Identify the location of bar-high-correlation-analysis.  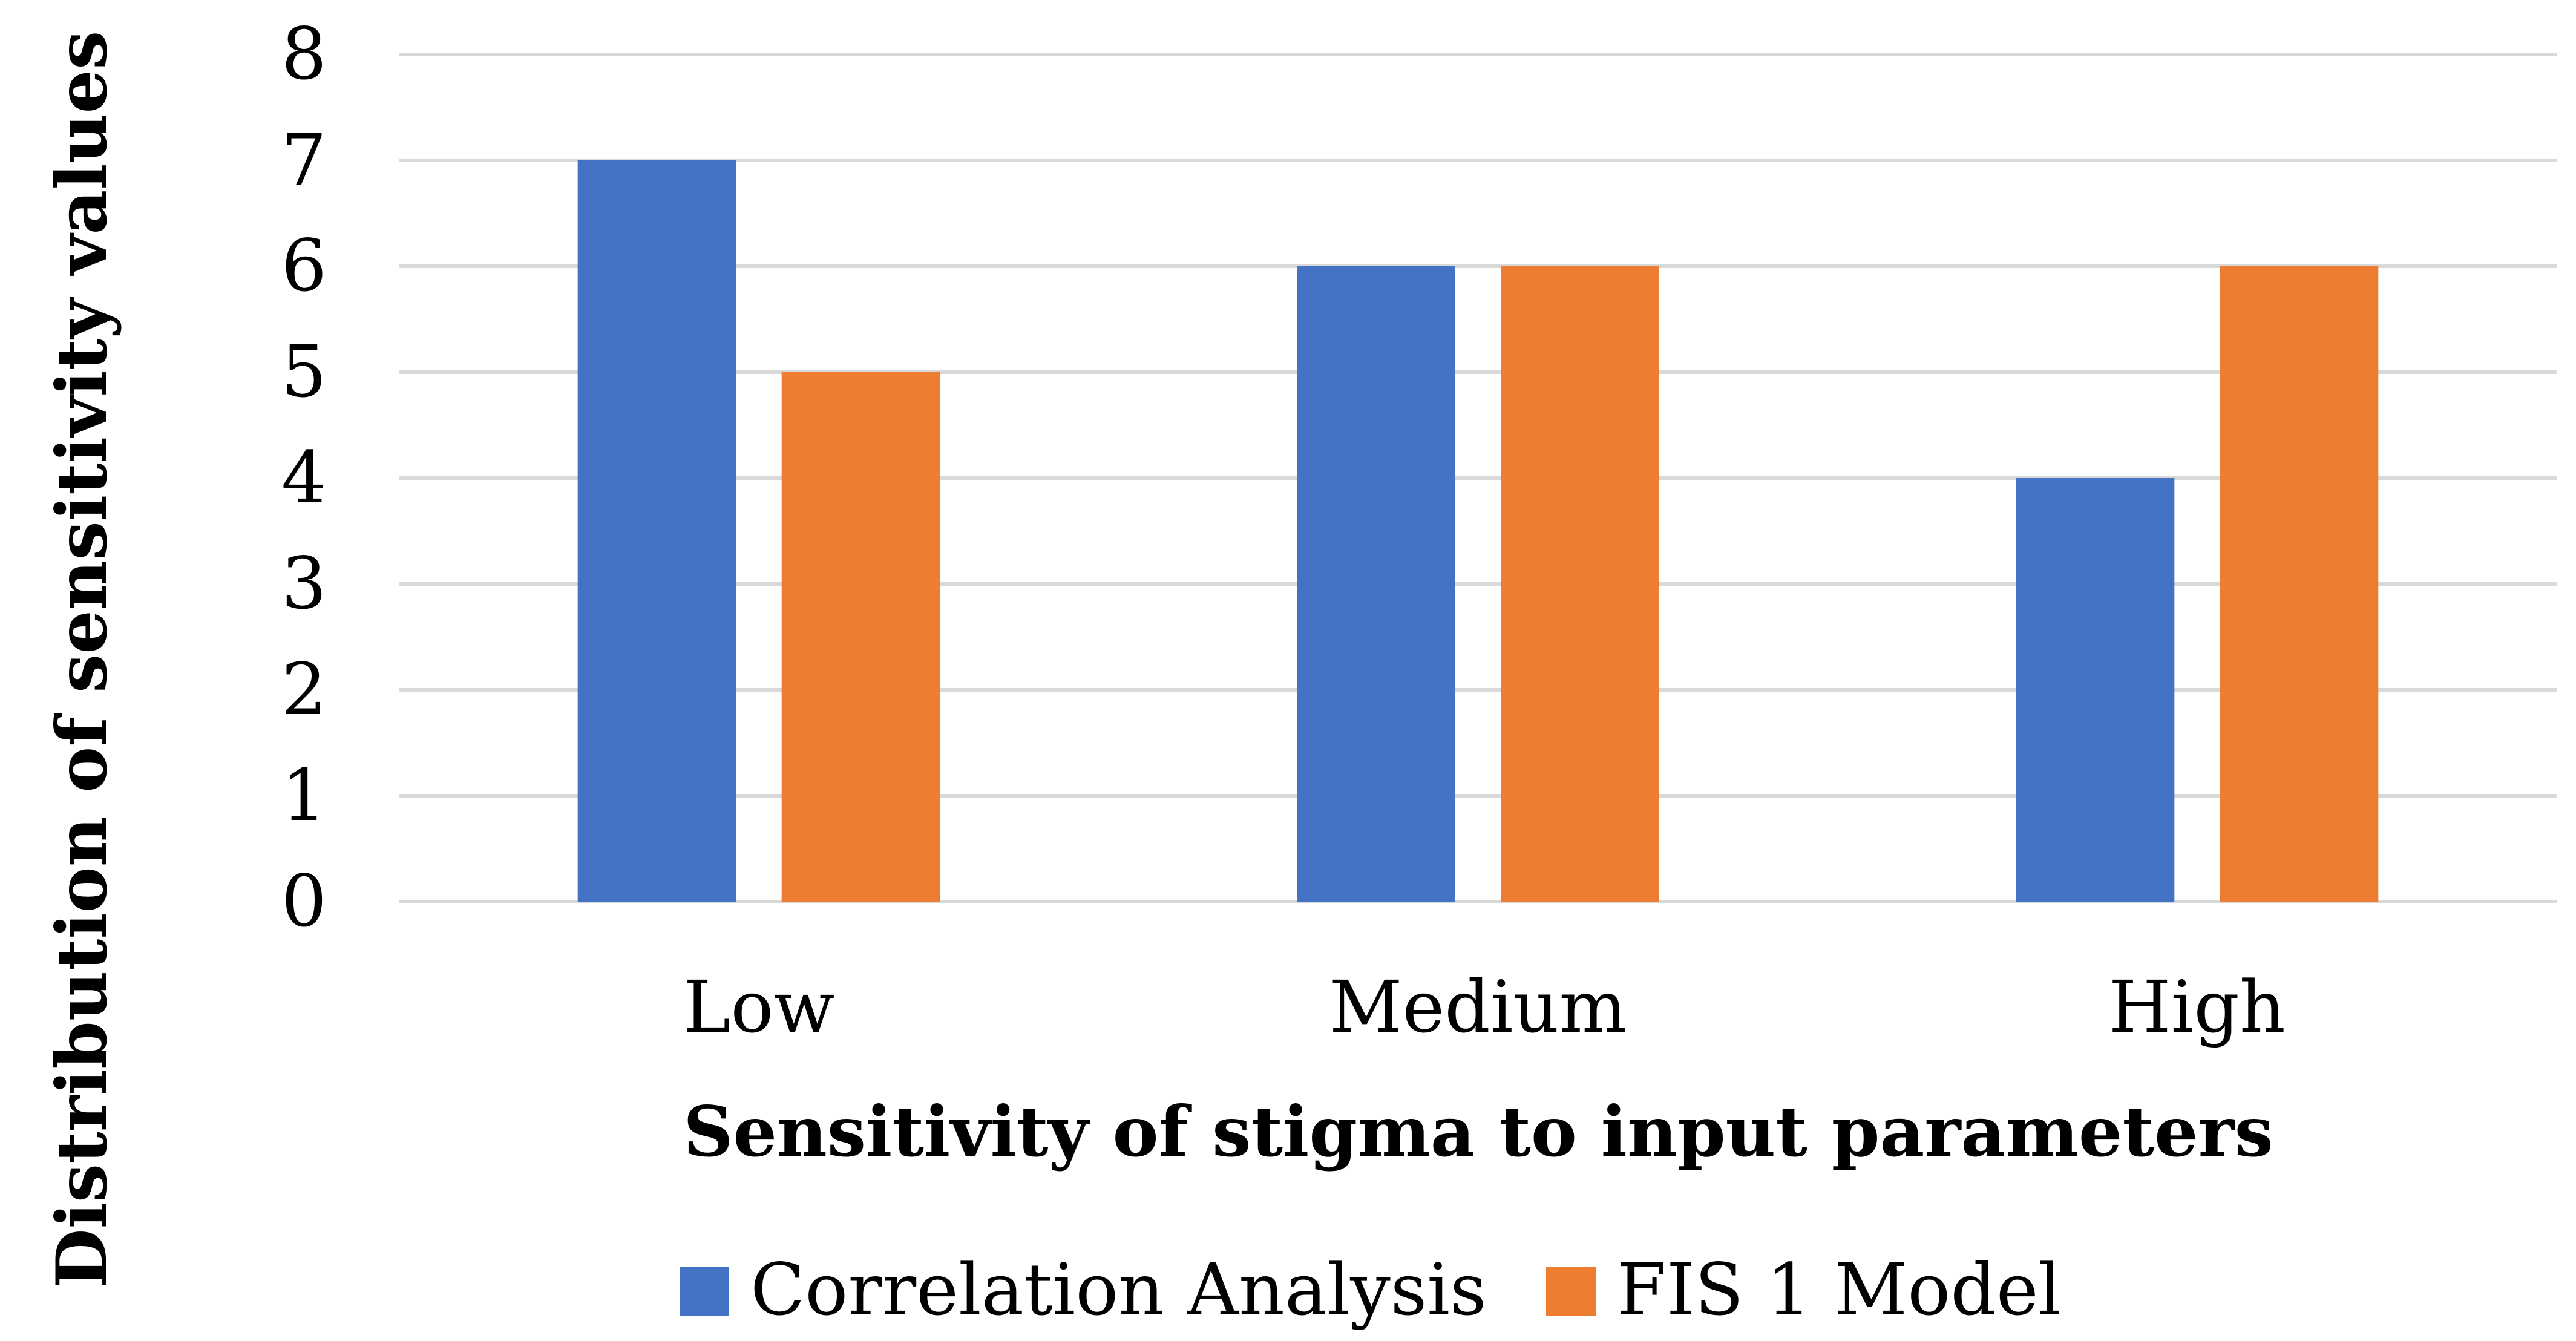
(2095, 690).